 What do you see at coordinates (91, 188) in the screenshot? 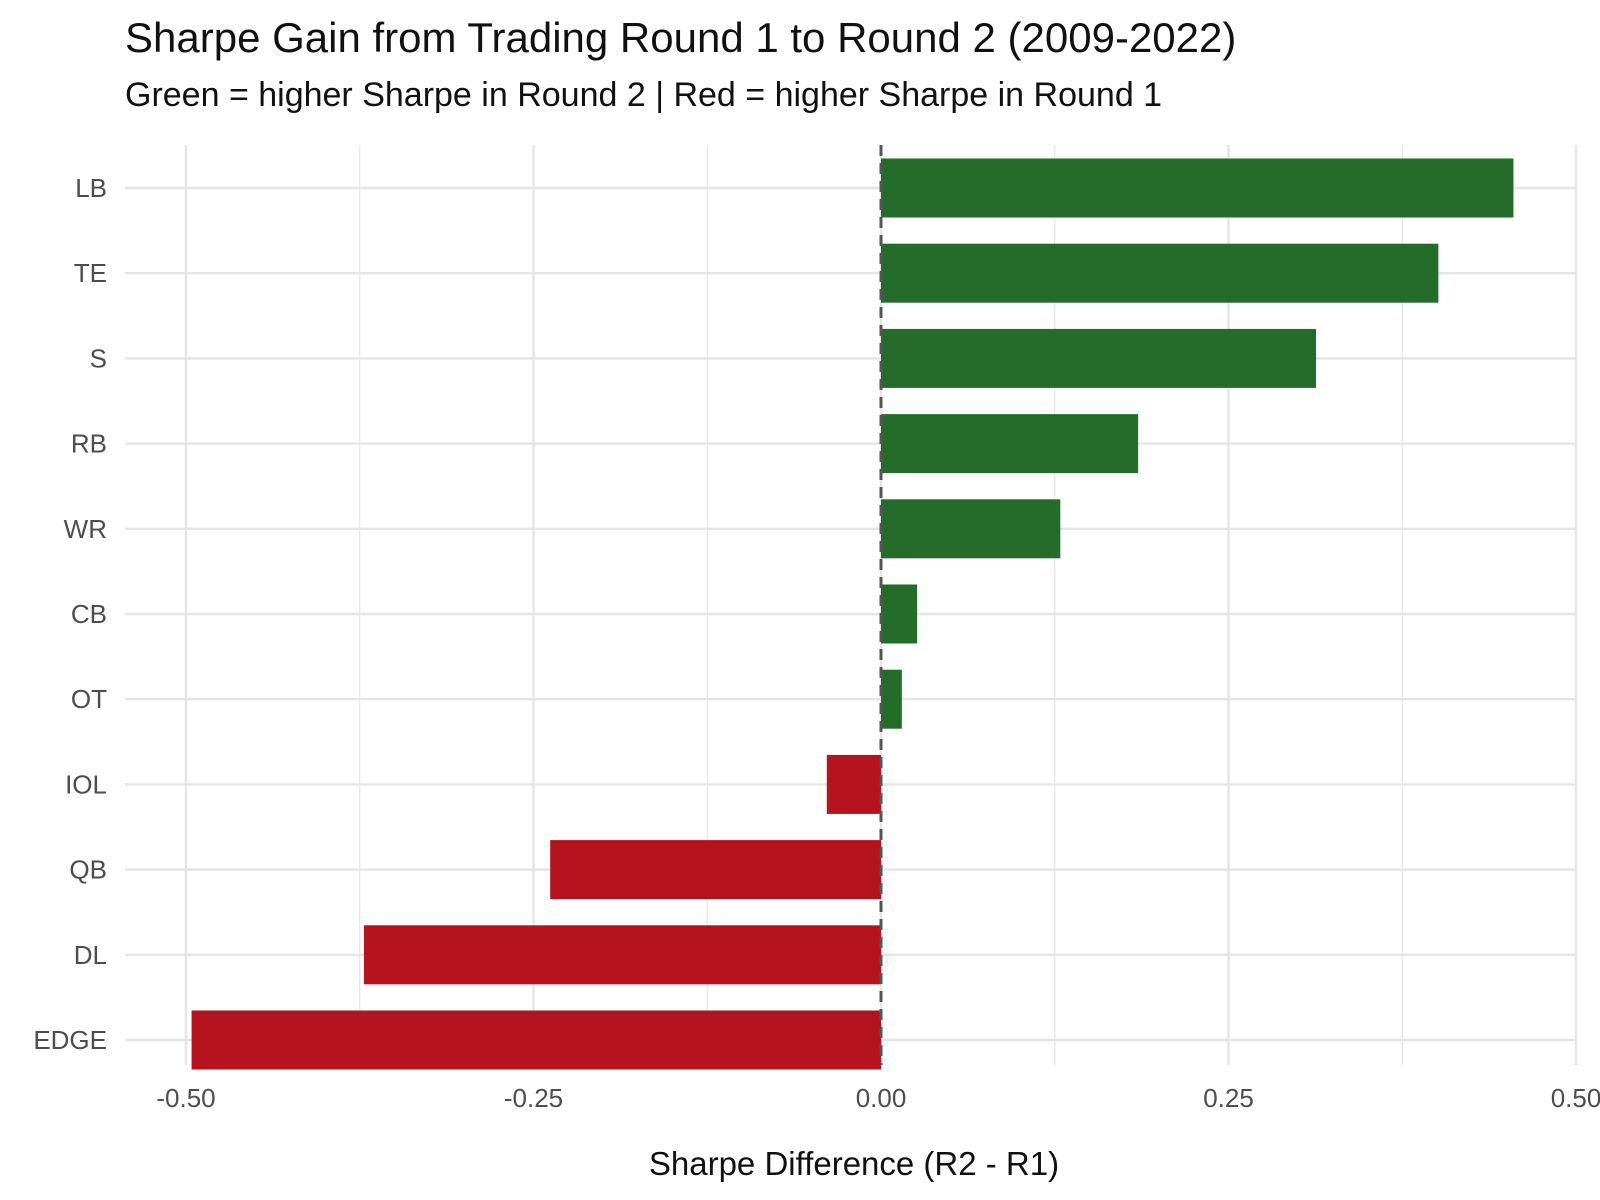
I see `y-tick-label: LB` at bounding box center [91, 188].